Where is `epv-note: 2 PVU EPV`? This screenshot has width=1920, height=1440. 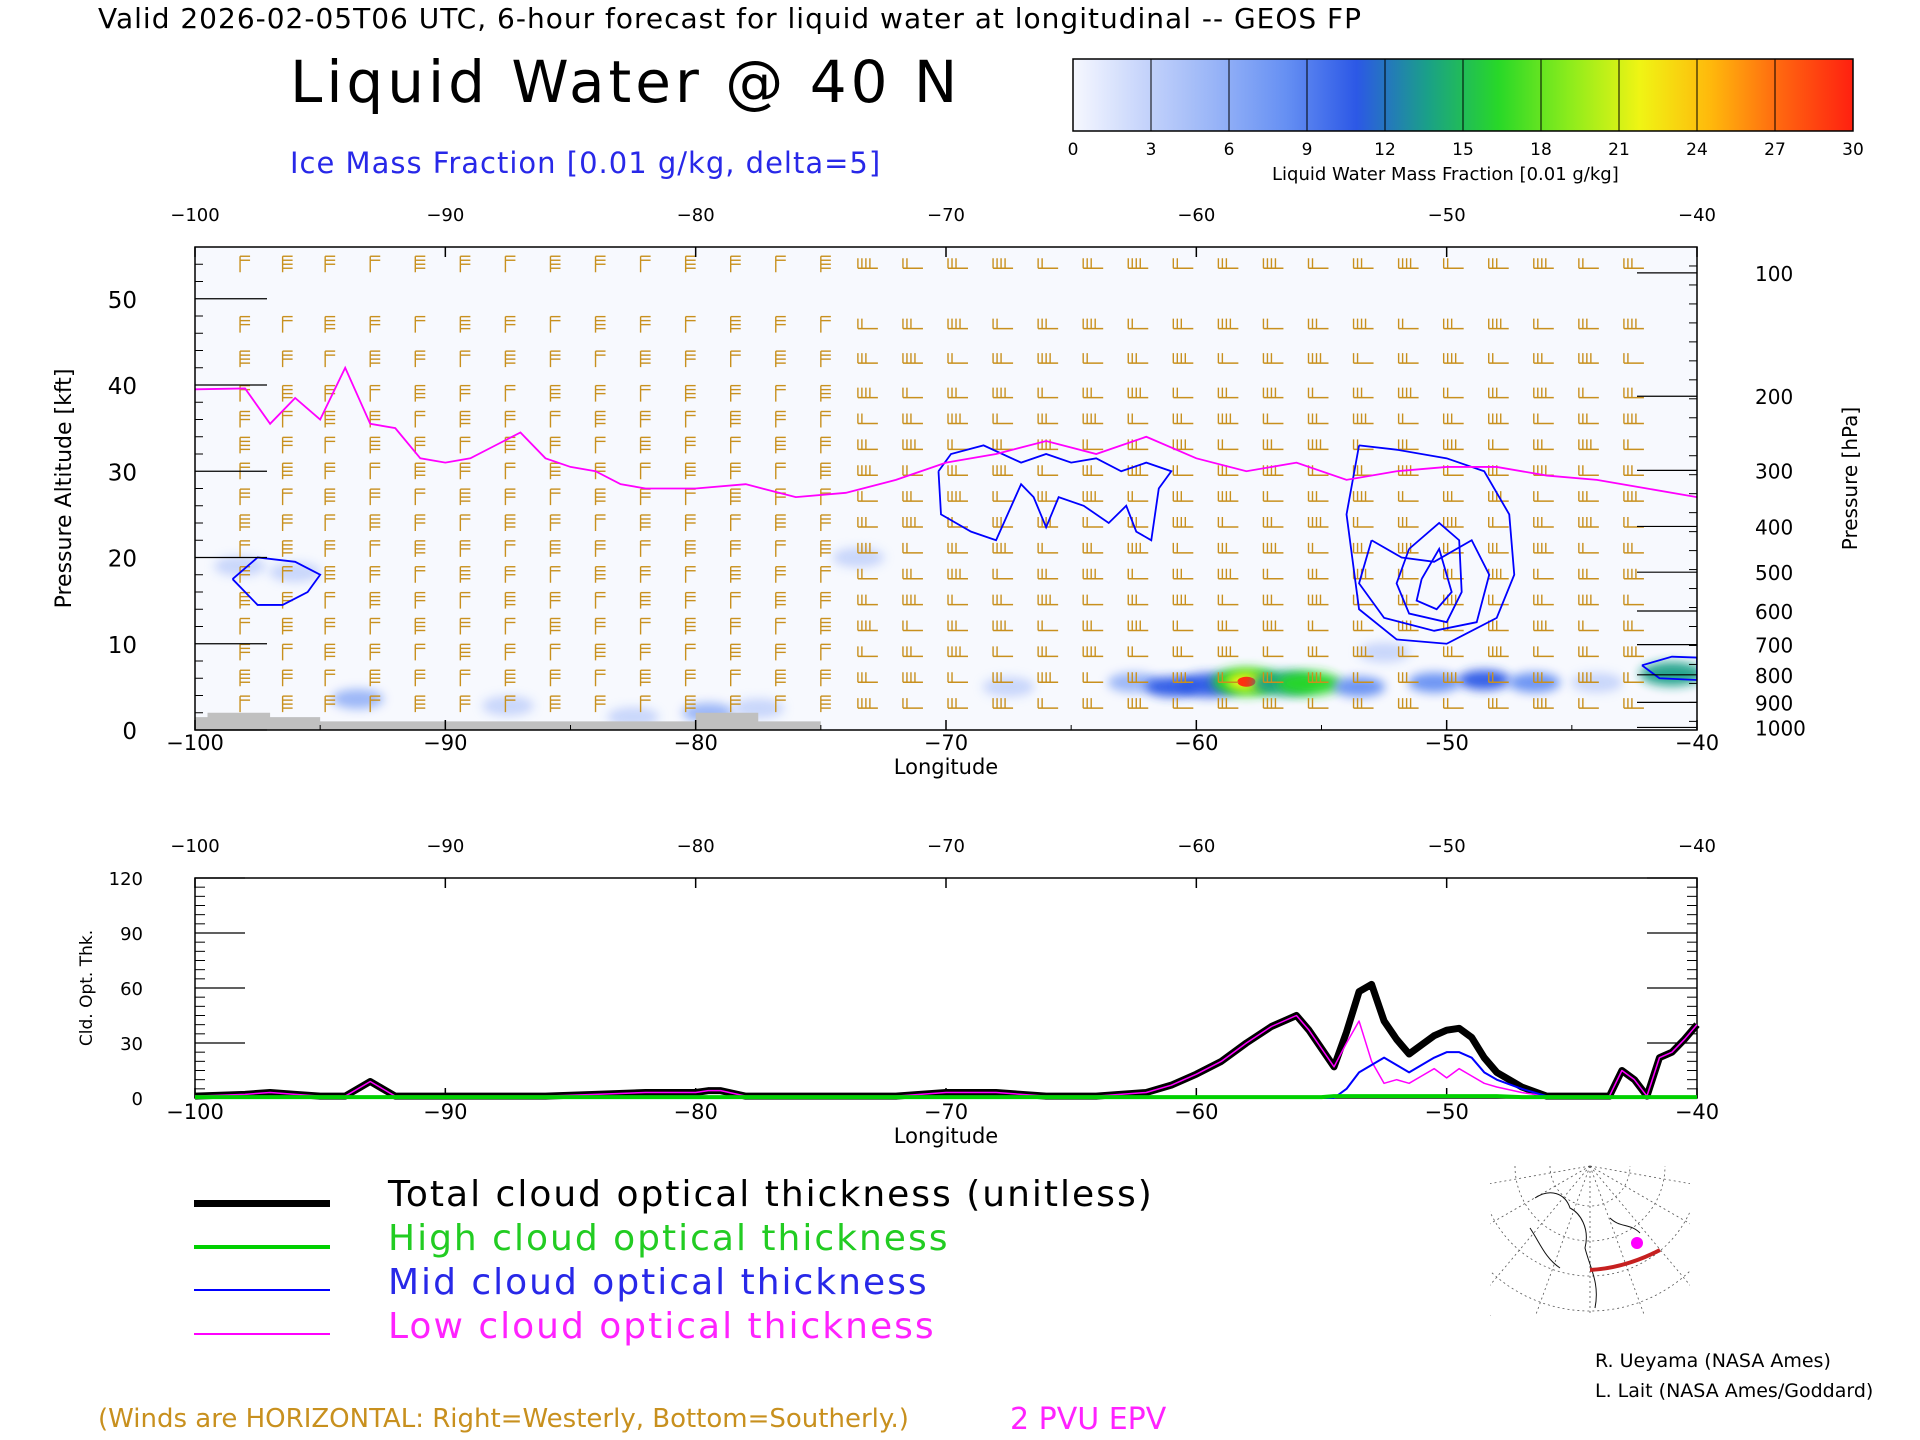
epv-note: 2 PVU EPV is located at coordinates (1088, 1419).